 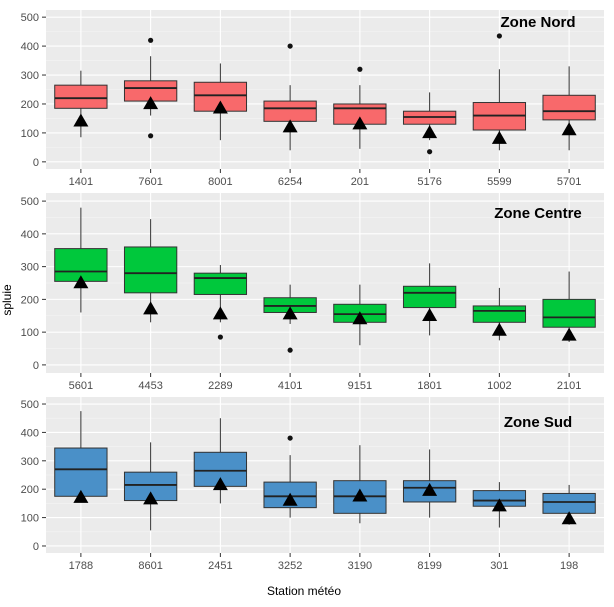 I want to click on x-tick-label: 5701, so click(x=569, y=182).